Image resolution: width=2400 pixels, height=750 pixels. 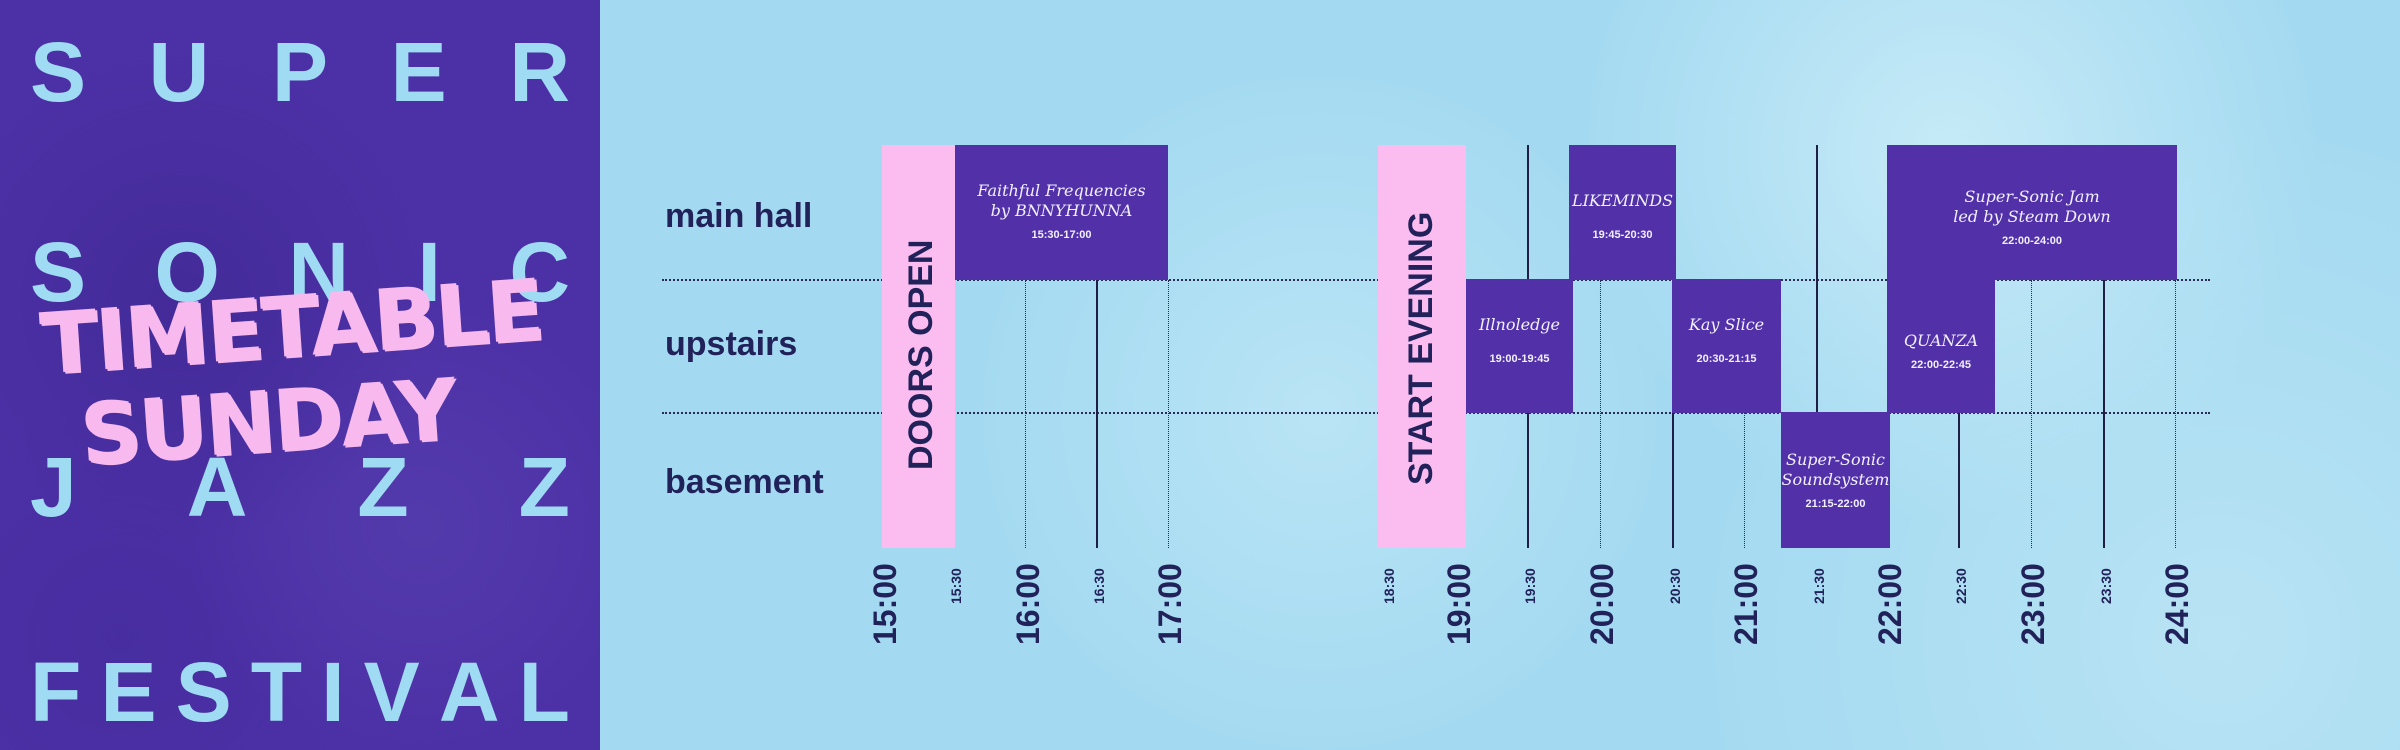 I want to click on event-title: Soundsystem, so click(x=1835, y=479).